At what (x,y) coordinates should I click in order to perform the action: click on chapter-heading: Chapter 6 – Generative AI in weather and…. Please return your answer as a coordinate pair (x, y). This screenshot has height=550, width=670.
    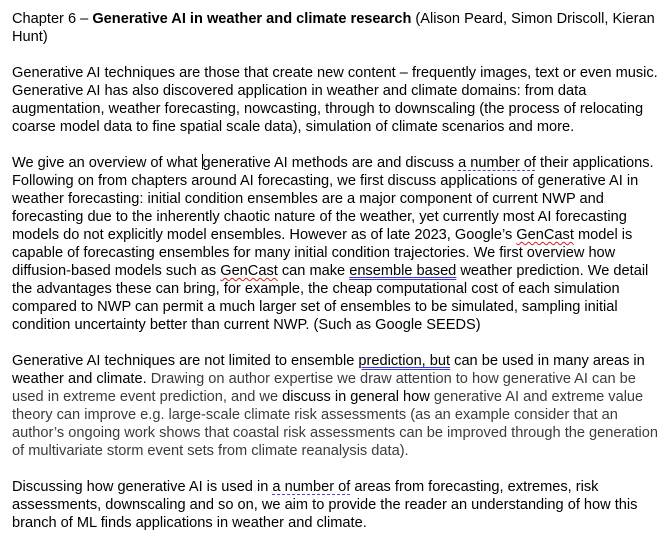
    Looking at the image, I should click on (338, 28).